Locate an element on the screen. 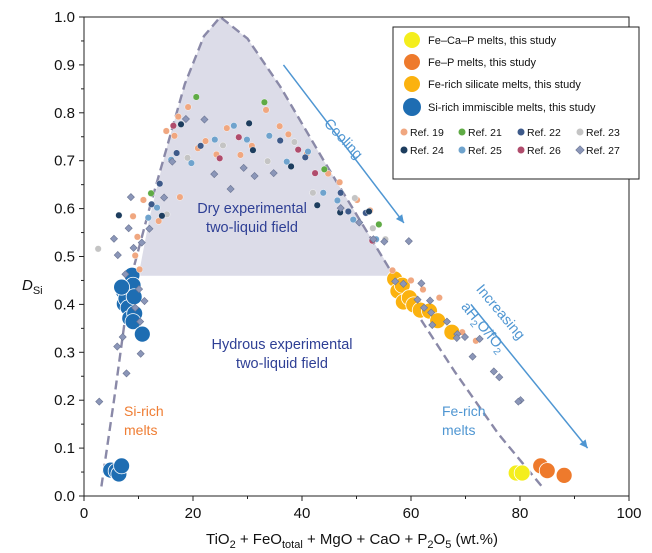 The image size is (652, 553). legend-label-ref19: Ref. 19 is located at coordinates (427, 133).